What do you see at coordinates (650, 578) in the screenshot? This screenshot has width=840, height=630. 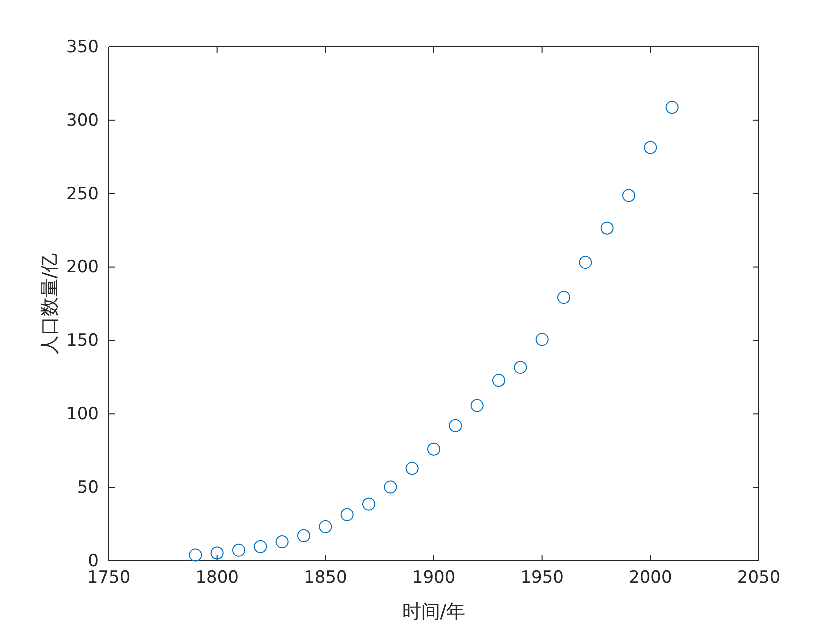 I see `x-tick-label: 2000` at bounding box center [650, 578].